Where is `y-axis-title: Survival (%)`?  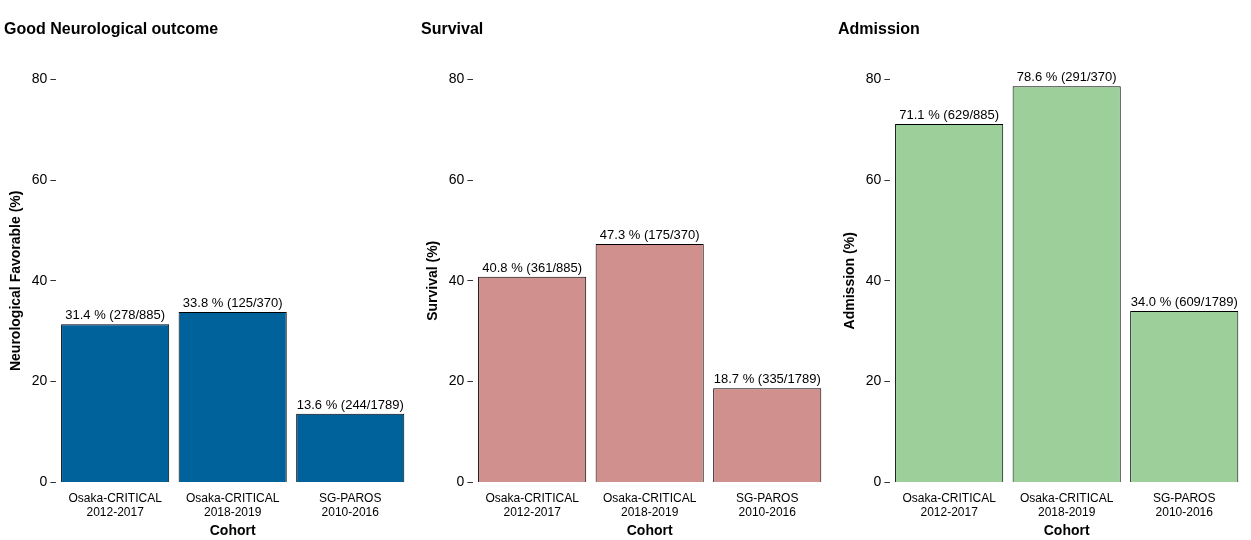 y-axis-title: Survival (%) is located at coordinates (432, 280).